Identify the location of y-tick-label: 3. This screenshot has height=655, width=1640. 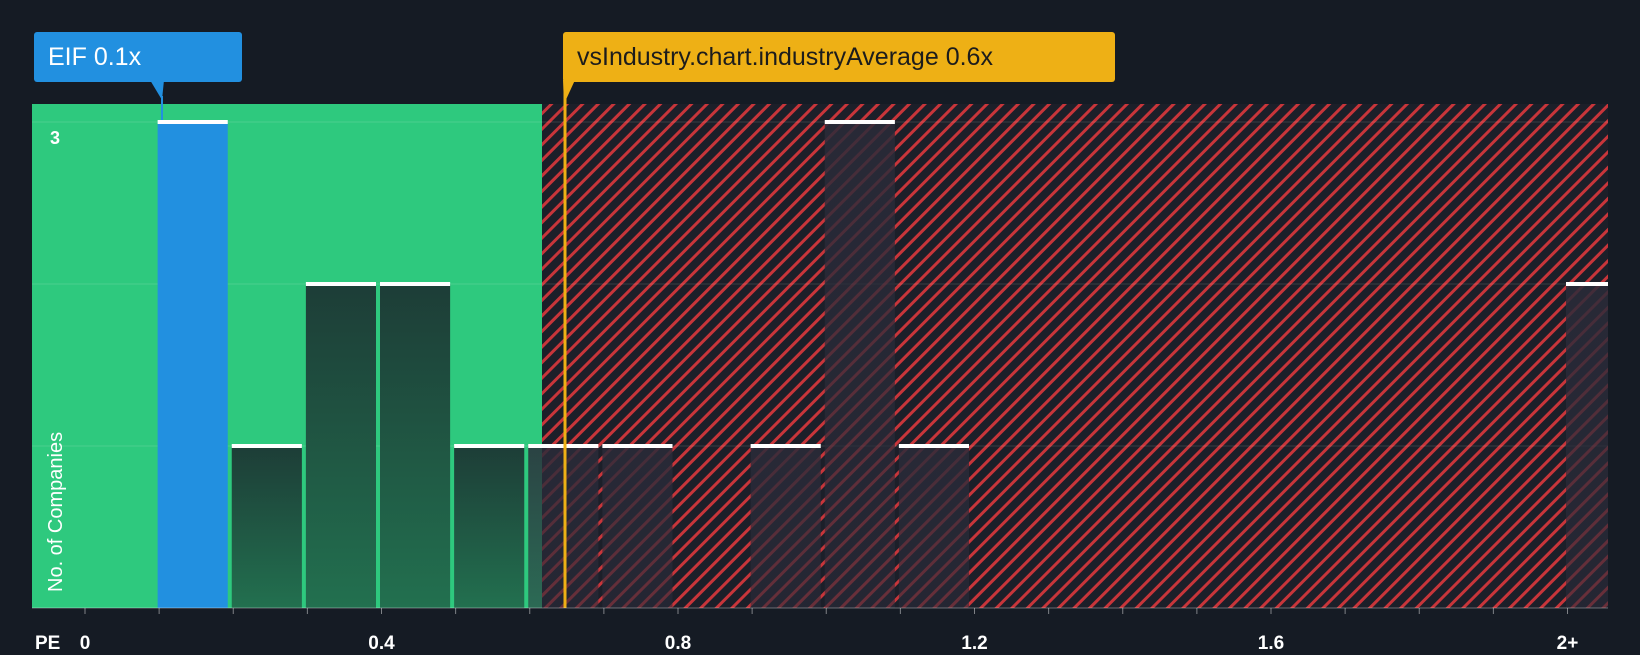
(55, 138).